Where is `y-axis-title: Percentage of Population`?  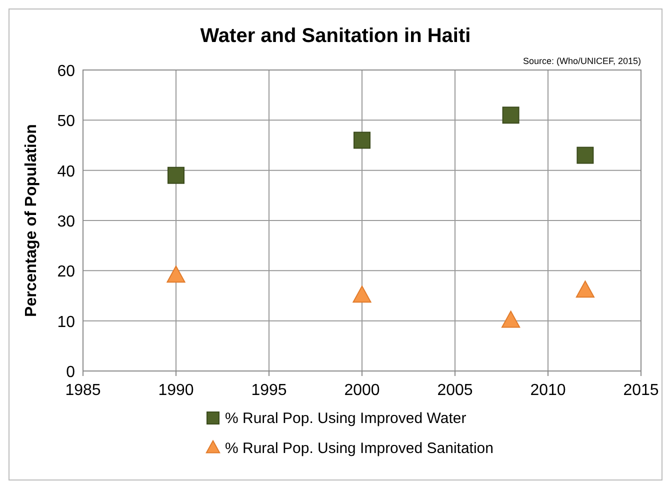
y-axis-title: Percentage of Population is located at coordinates (31, 220).